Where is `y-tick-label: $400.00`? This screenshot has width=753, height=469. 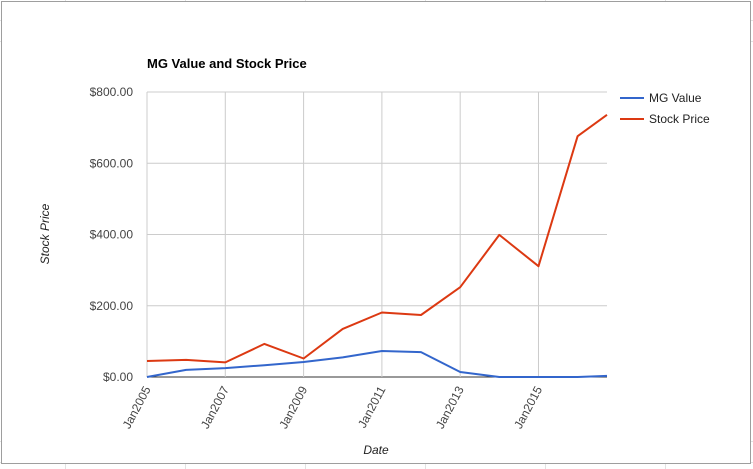
y-tick-label: $400.00 is located at coordinates (112, 235).